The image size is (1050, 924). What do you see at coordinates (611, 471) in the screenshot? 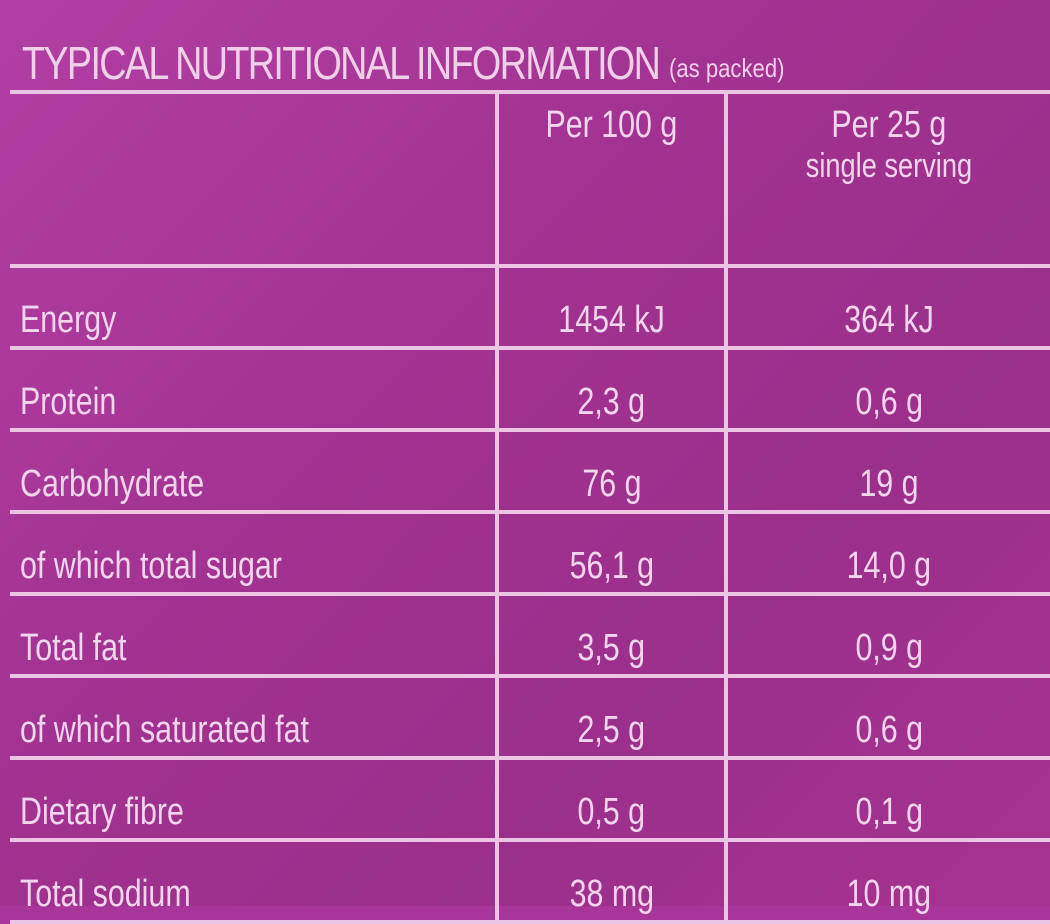
I see `value-per-100g: 76 g` at bounding box center [611, 471].